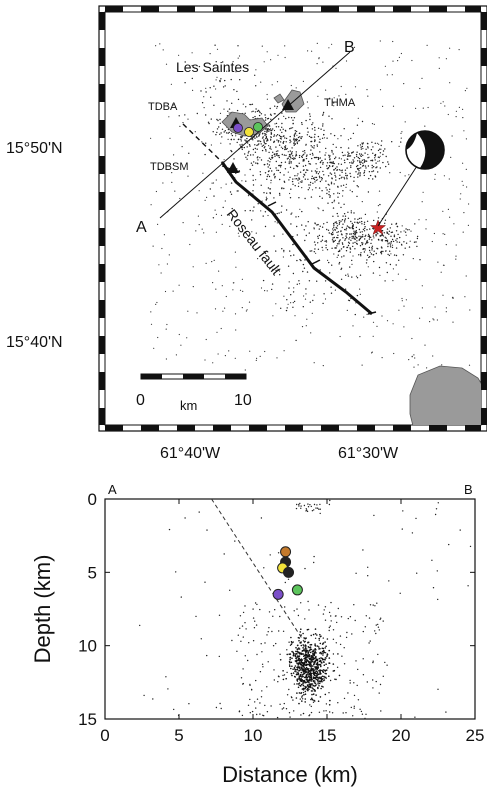  Describe the element at coordinates (194, 393) in the screenshot. I see `scale-bar: 0 km 10` at that location.